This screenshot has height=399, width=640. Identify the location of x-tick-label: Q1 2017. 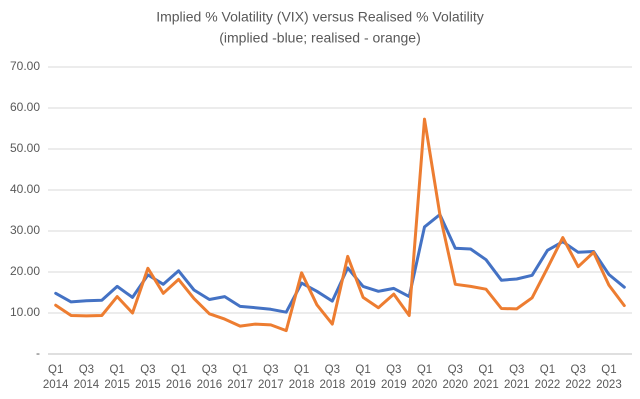
(240, 377).